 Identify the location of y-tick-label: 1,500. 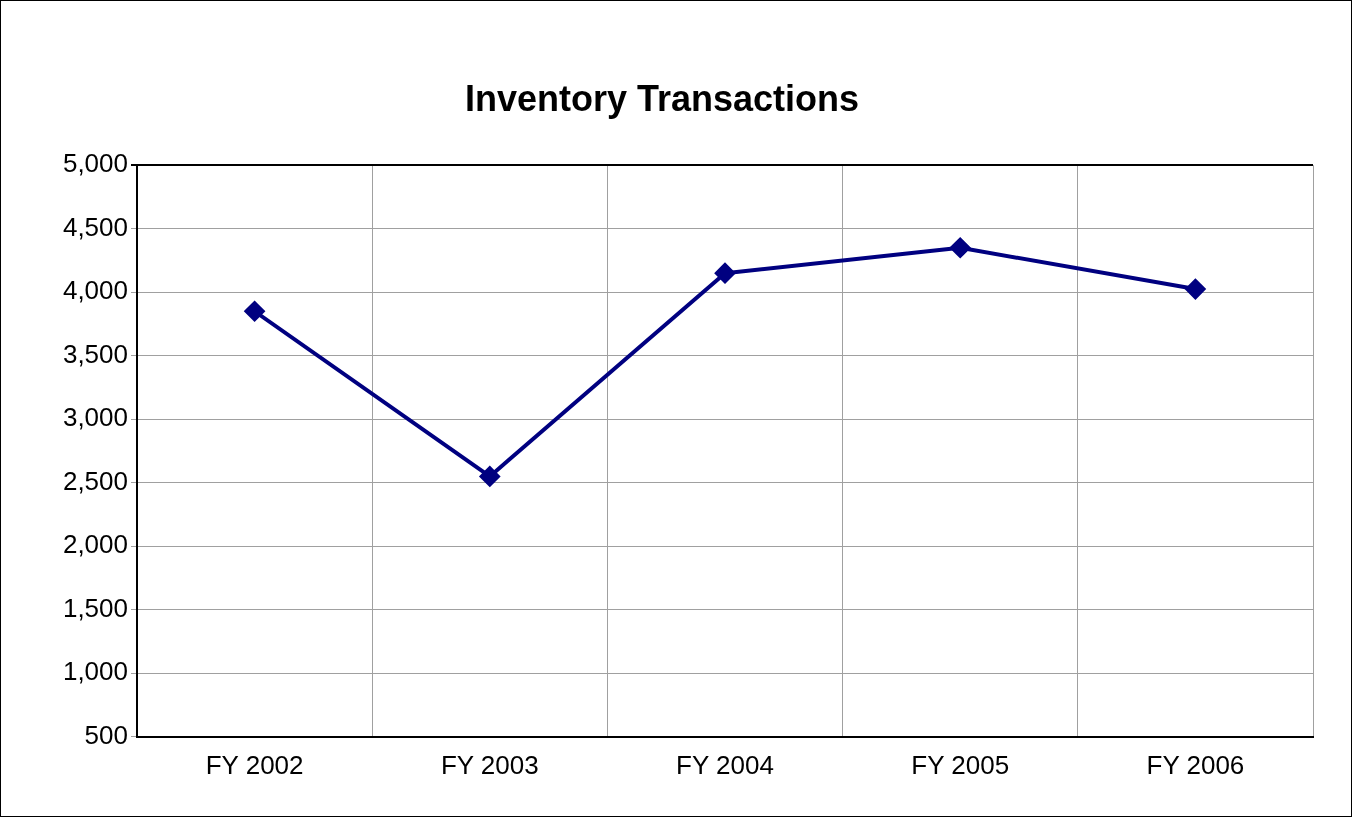
(95, 607).